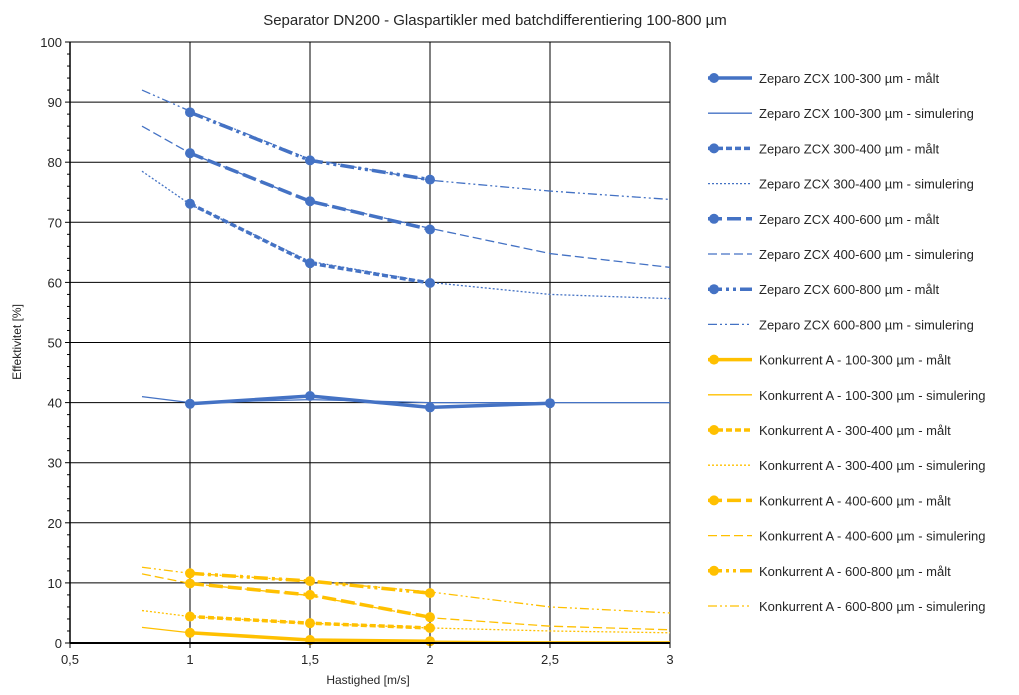 The height and width of the screenshot is (695, 1019). I want to click on legend-label: Konkurrent A - 100-300 µm - simulering, so click(872, 395).